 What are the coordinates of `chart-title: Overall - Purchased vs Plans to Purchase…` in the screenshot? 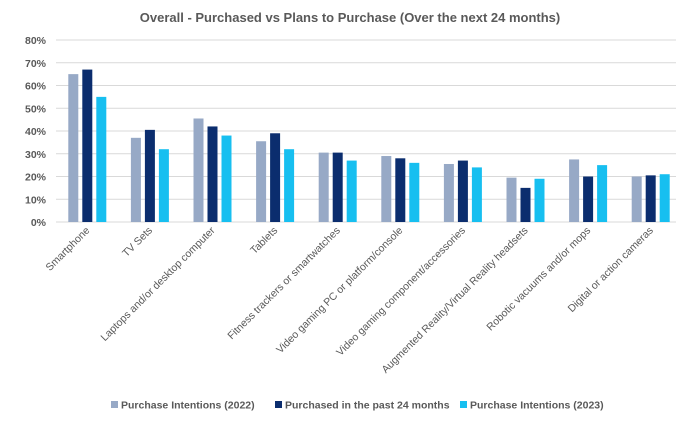 It's located at (350, 17).